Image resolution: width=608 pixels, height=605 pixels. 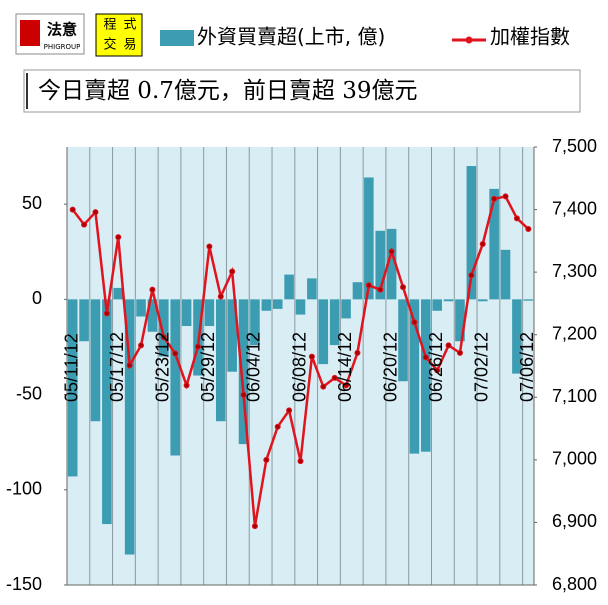 I want to click on y2-tick-label: 7,200, so click(x=574, y=333).